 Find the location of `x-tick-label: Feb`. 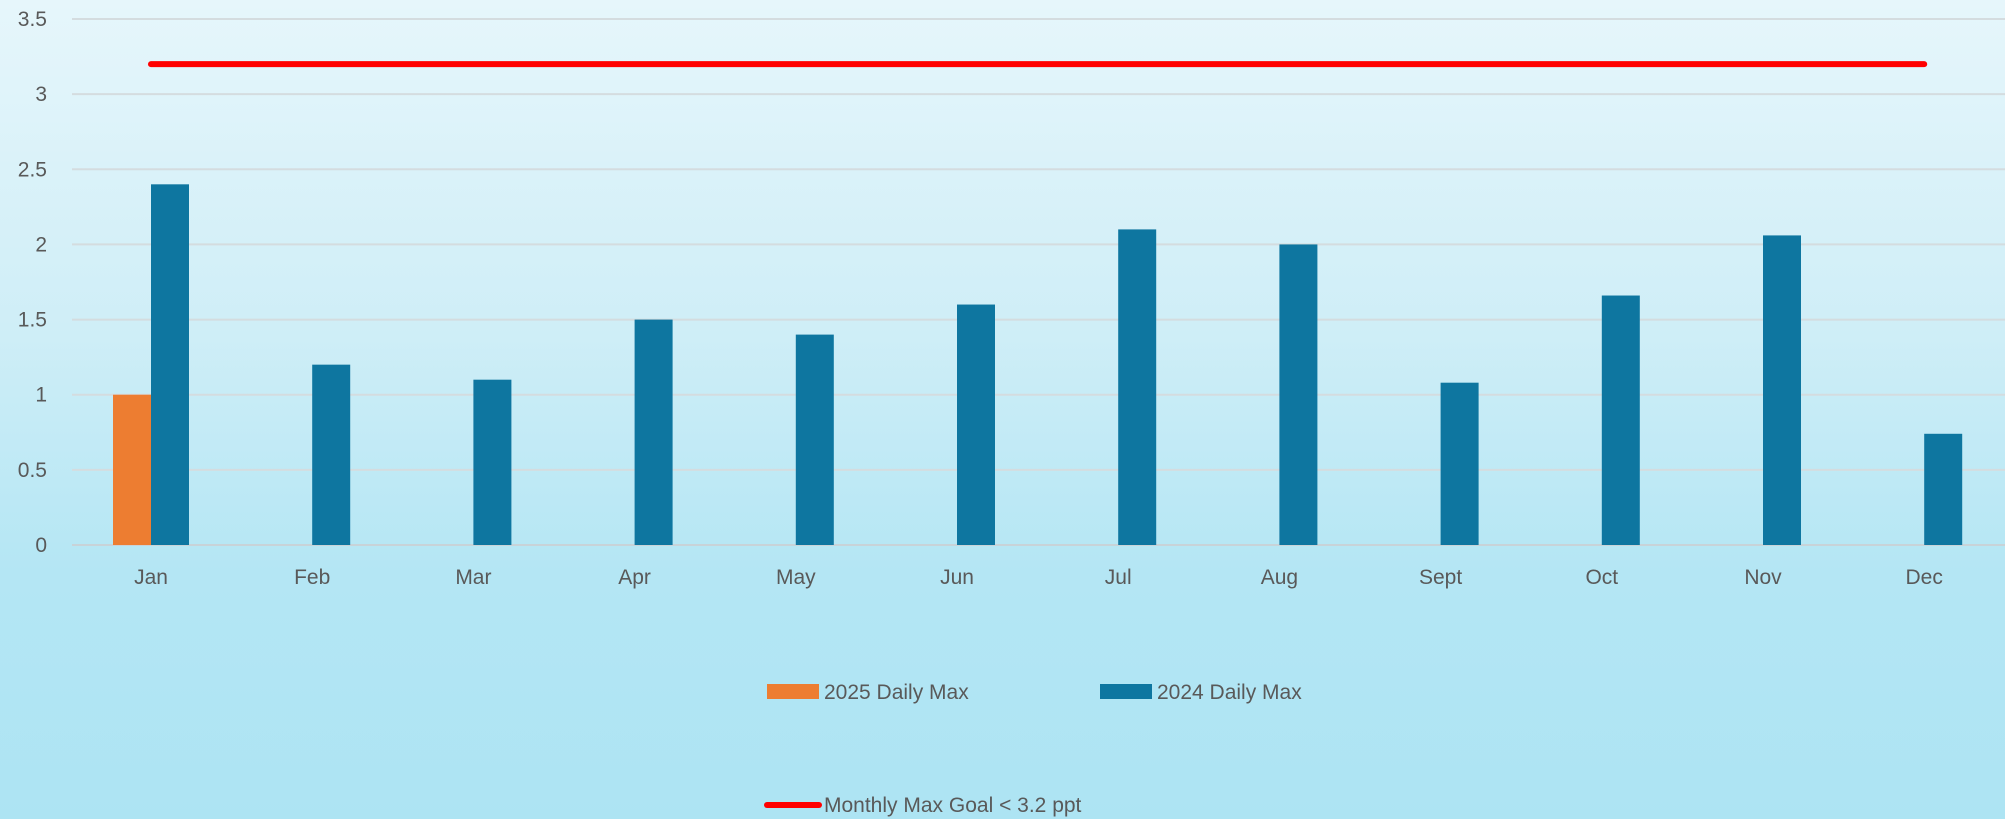

x-tick-label: Feb is located at coordinates (312, 577).